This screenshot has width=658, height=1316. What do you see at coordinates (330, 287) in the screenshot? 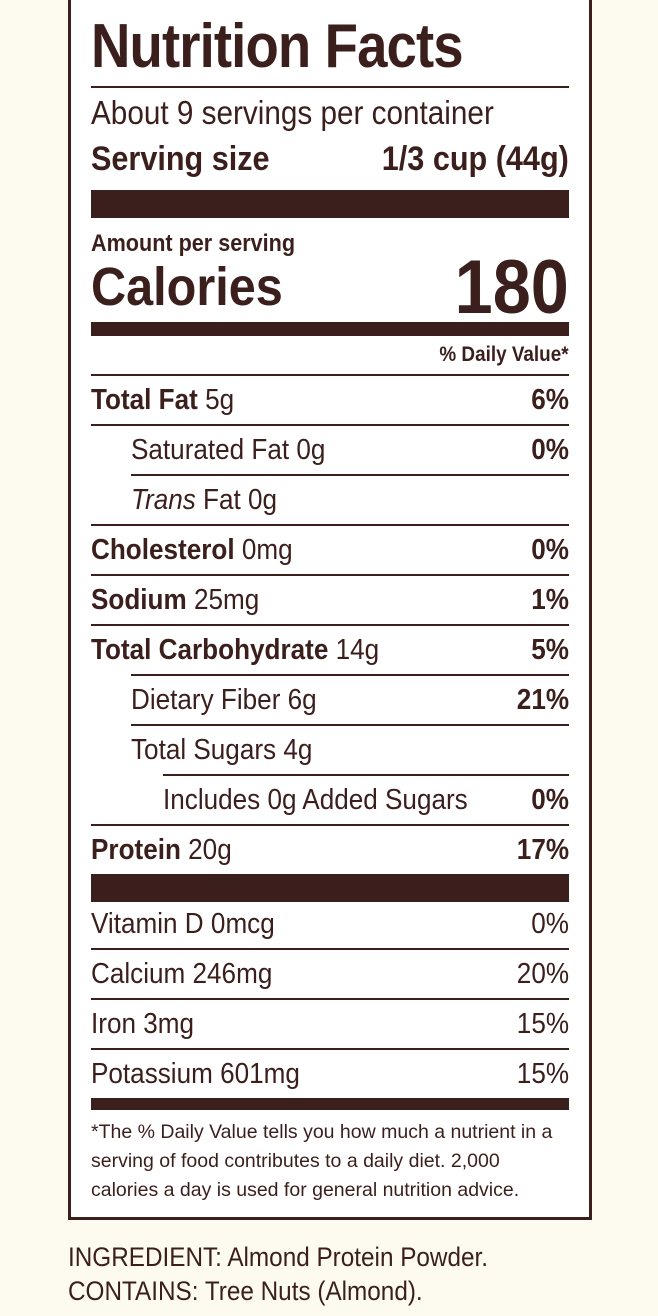
I see `calories-row: Calories 180` at bounding box center [330, 287].